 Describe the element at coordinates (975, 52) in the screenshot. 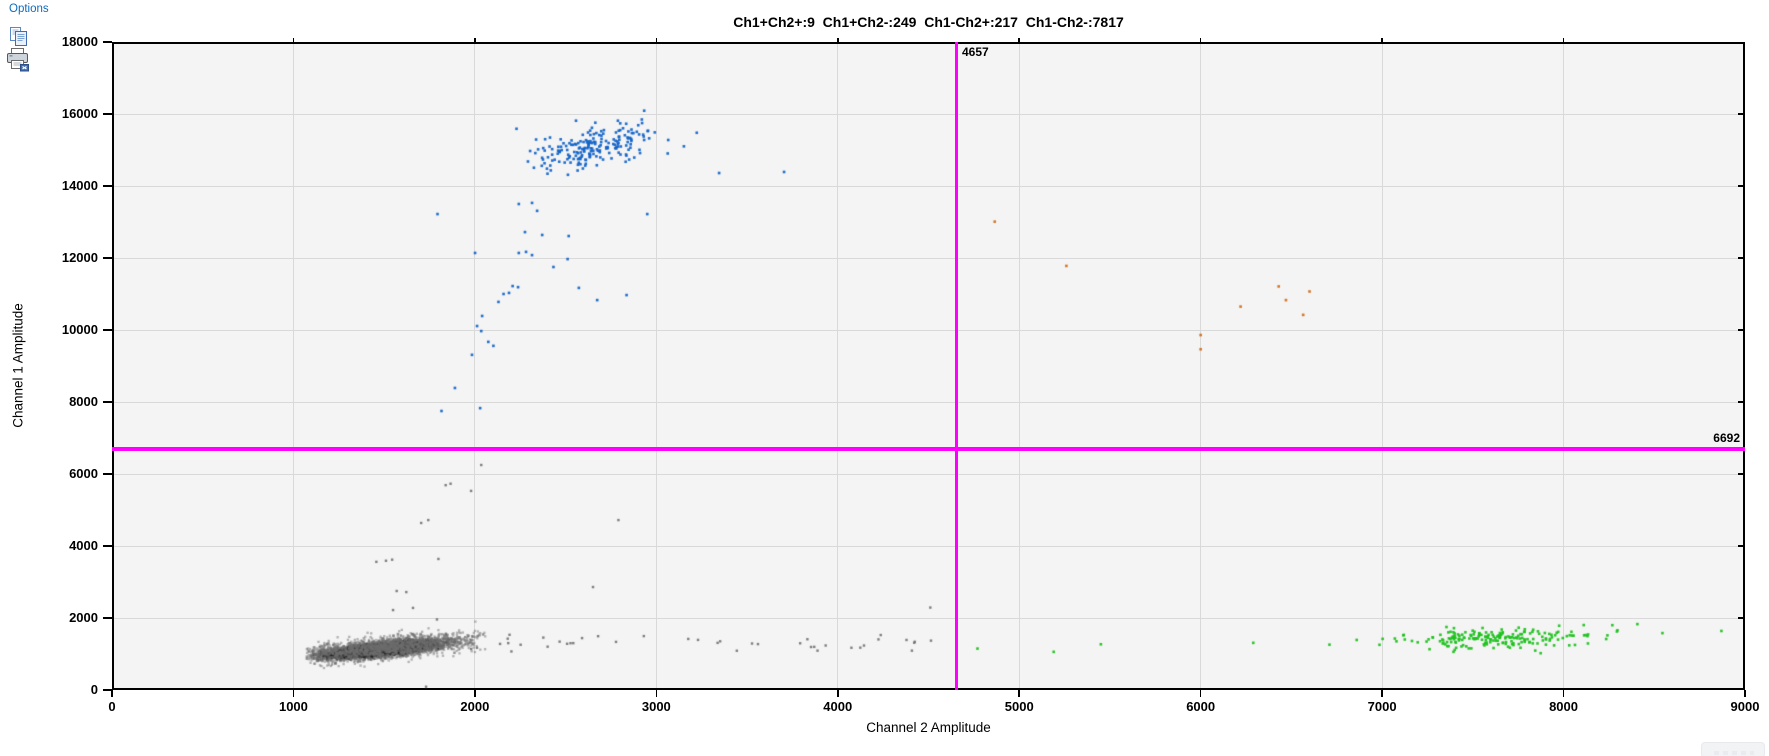

I see `ch2-threshold-value: 4657` at that location.